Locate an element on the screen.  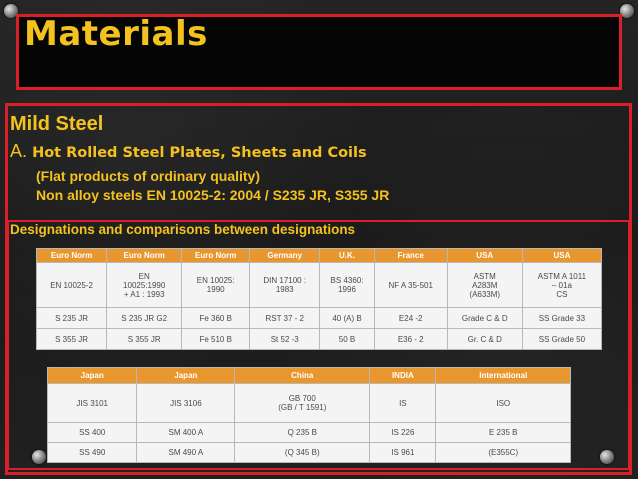
table-cell: SS Grade 50 is located at coordinates (562, 339).